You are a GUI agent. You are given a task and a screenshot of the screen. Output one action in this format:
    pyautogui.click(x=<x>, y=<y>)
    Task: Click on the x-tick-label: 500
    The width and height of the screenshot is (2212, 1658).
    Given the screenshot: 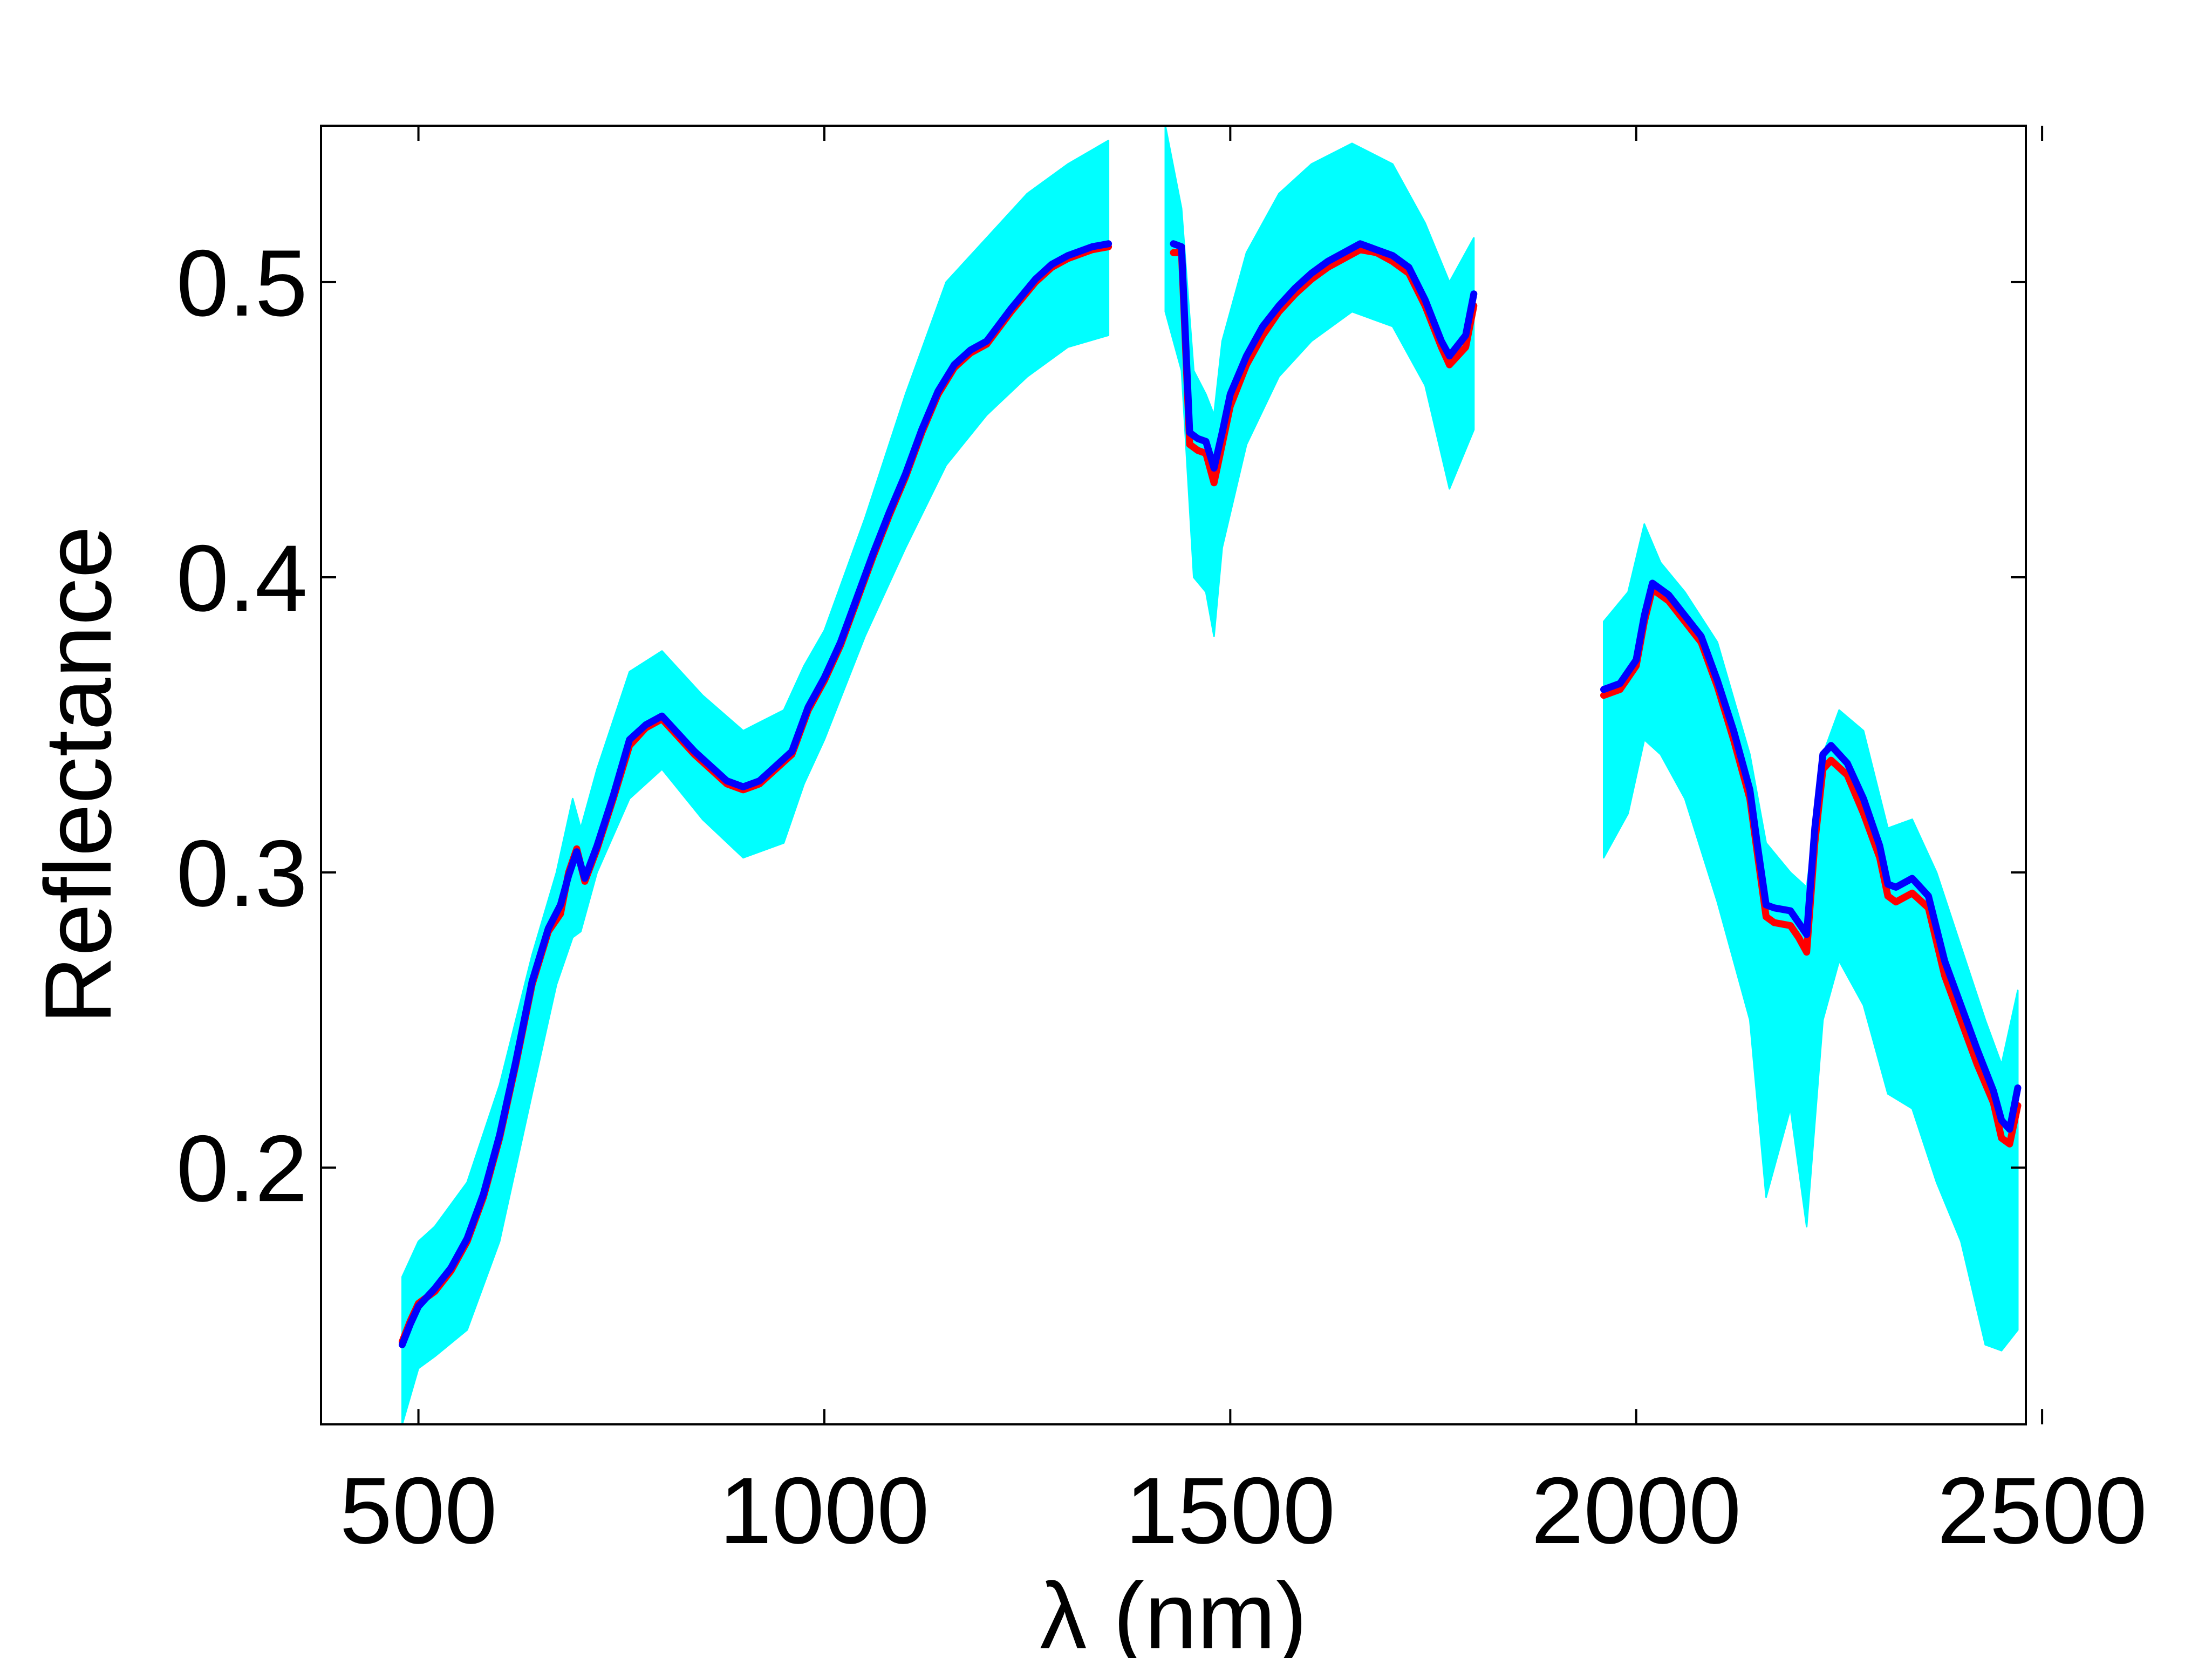 What is the action you would take?
    pyautogui.click(x=418, y=1511)
    